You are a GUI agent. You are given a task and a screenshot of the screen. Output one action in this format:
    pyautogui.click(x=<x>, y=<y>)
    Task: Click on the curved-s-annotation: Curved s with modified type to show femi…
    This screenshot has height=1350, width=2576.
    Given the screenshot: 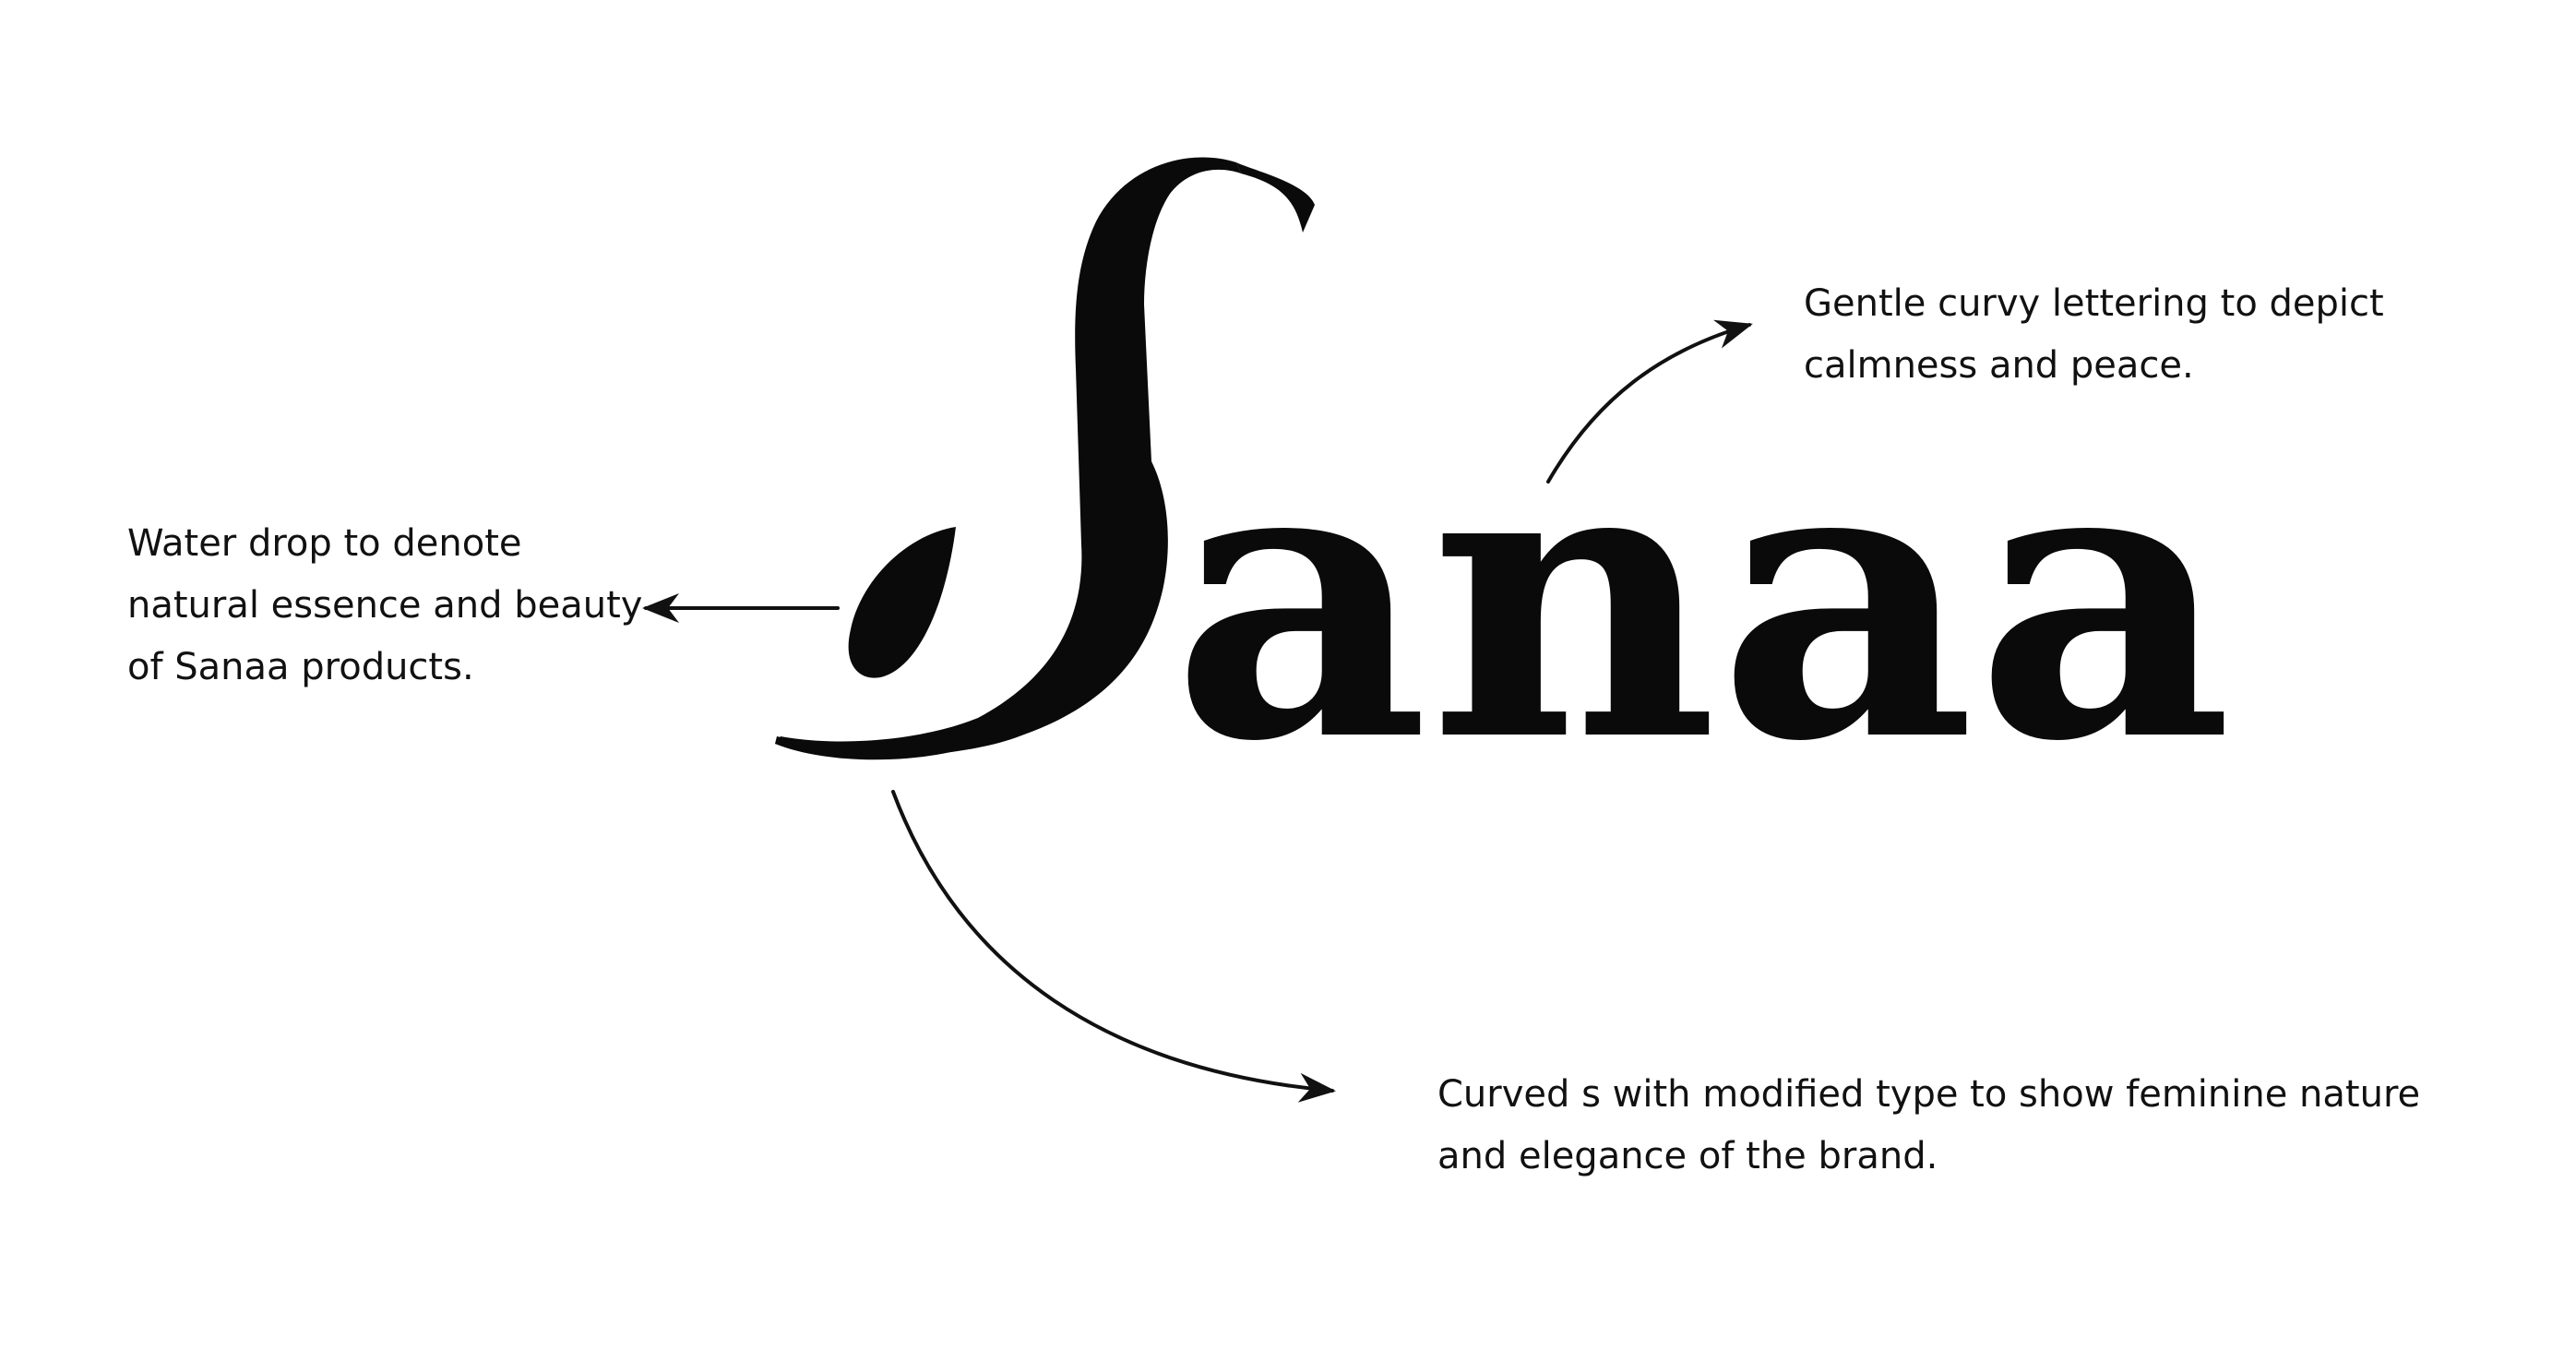 What is the action you would take?
    pyautogui.click(x=1929, y=1125)
    